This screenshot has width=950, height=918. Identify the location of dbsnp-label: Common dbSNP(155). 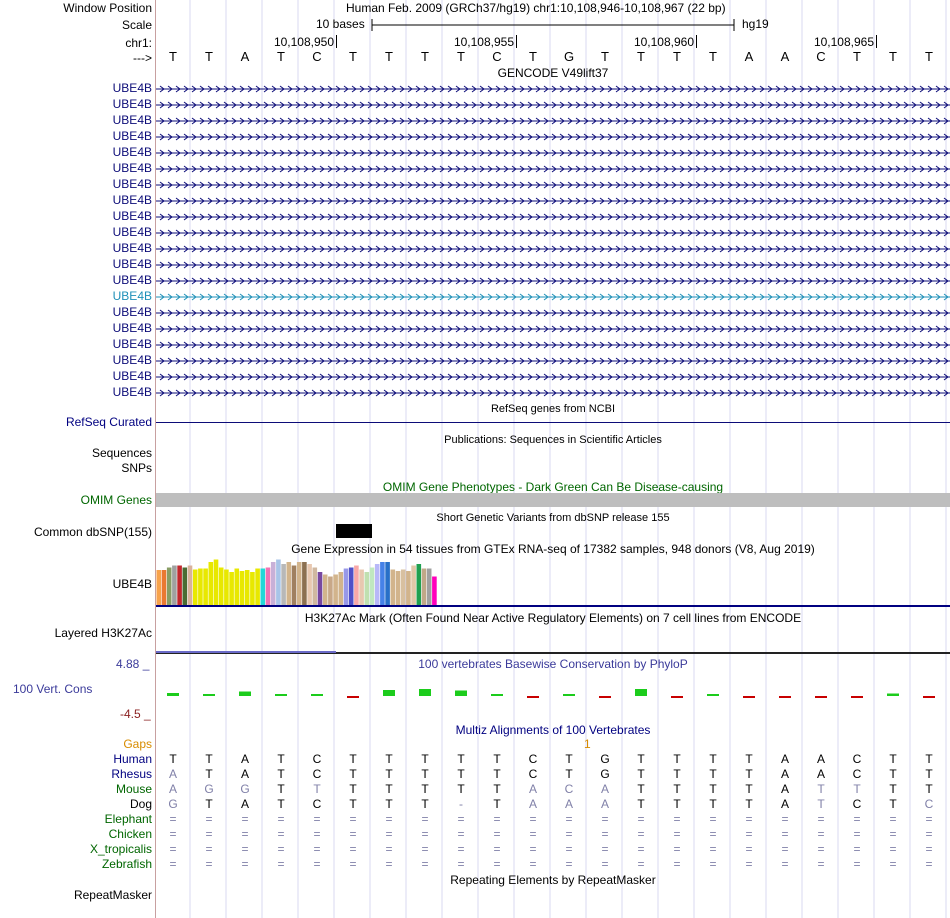
(92, 532).